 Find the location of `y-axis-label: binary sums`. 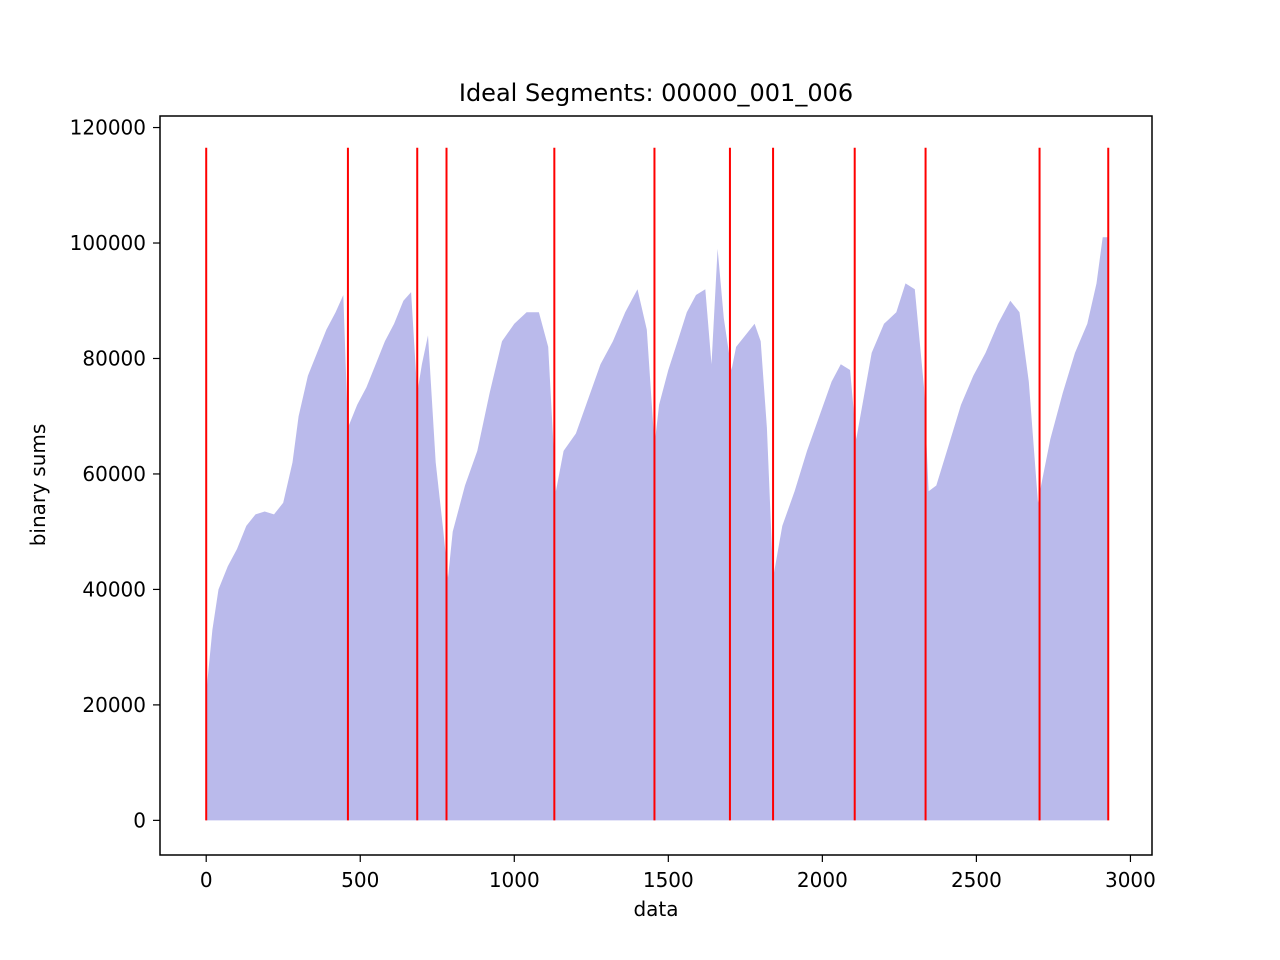

y-axis-label: binary sums is located at coordinates (38, 485).